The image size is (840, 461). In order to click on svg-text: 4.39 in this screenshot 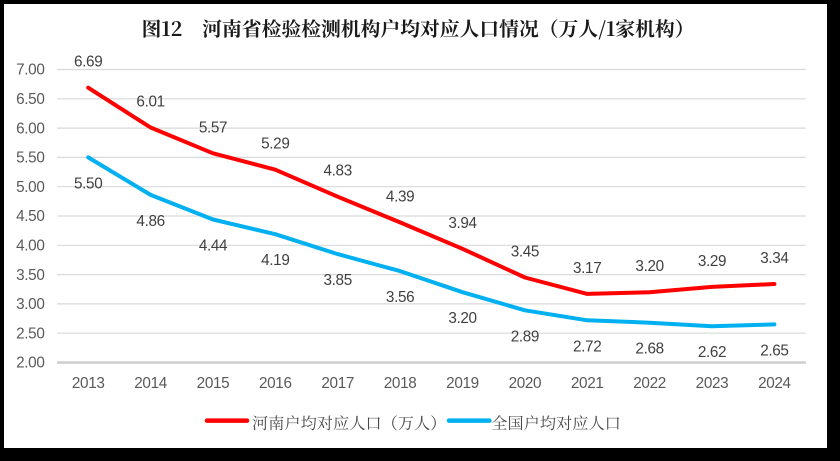, I will do `click(400, 196)`.